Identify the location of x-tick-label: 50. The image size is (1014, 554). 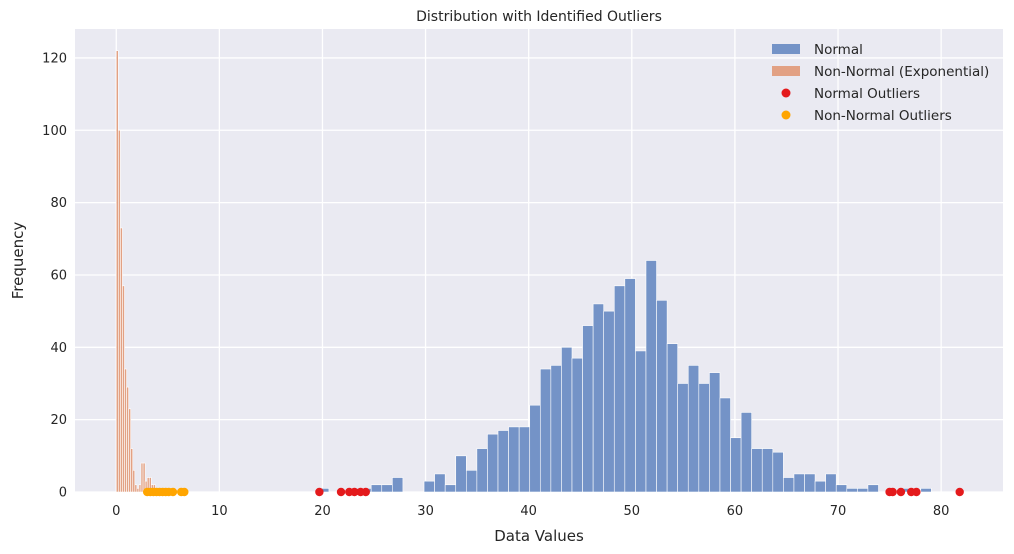
(632, 511).